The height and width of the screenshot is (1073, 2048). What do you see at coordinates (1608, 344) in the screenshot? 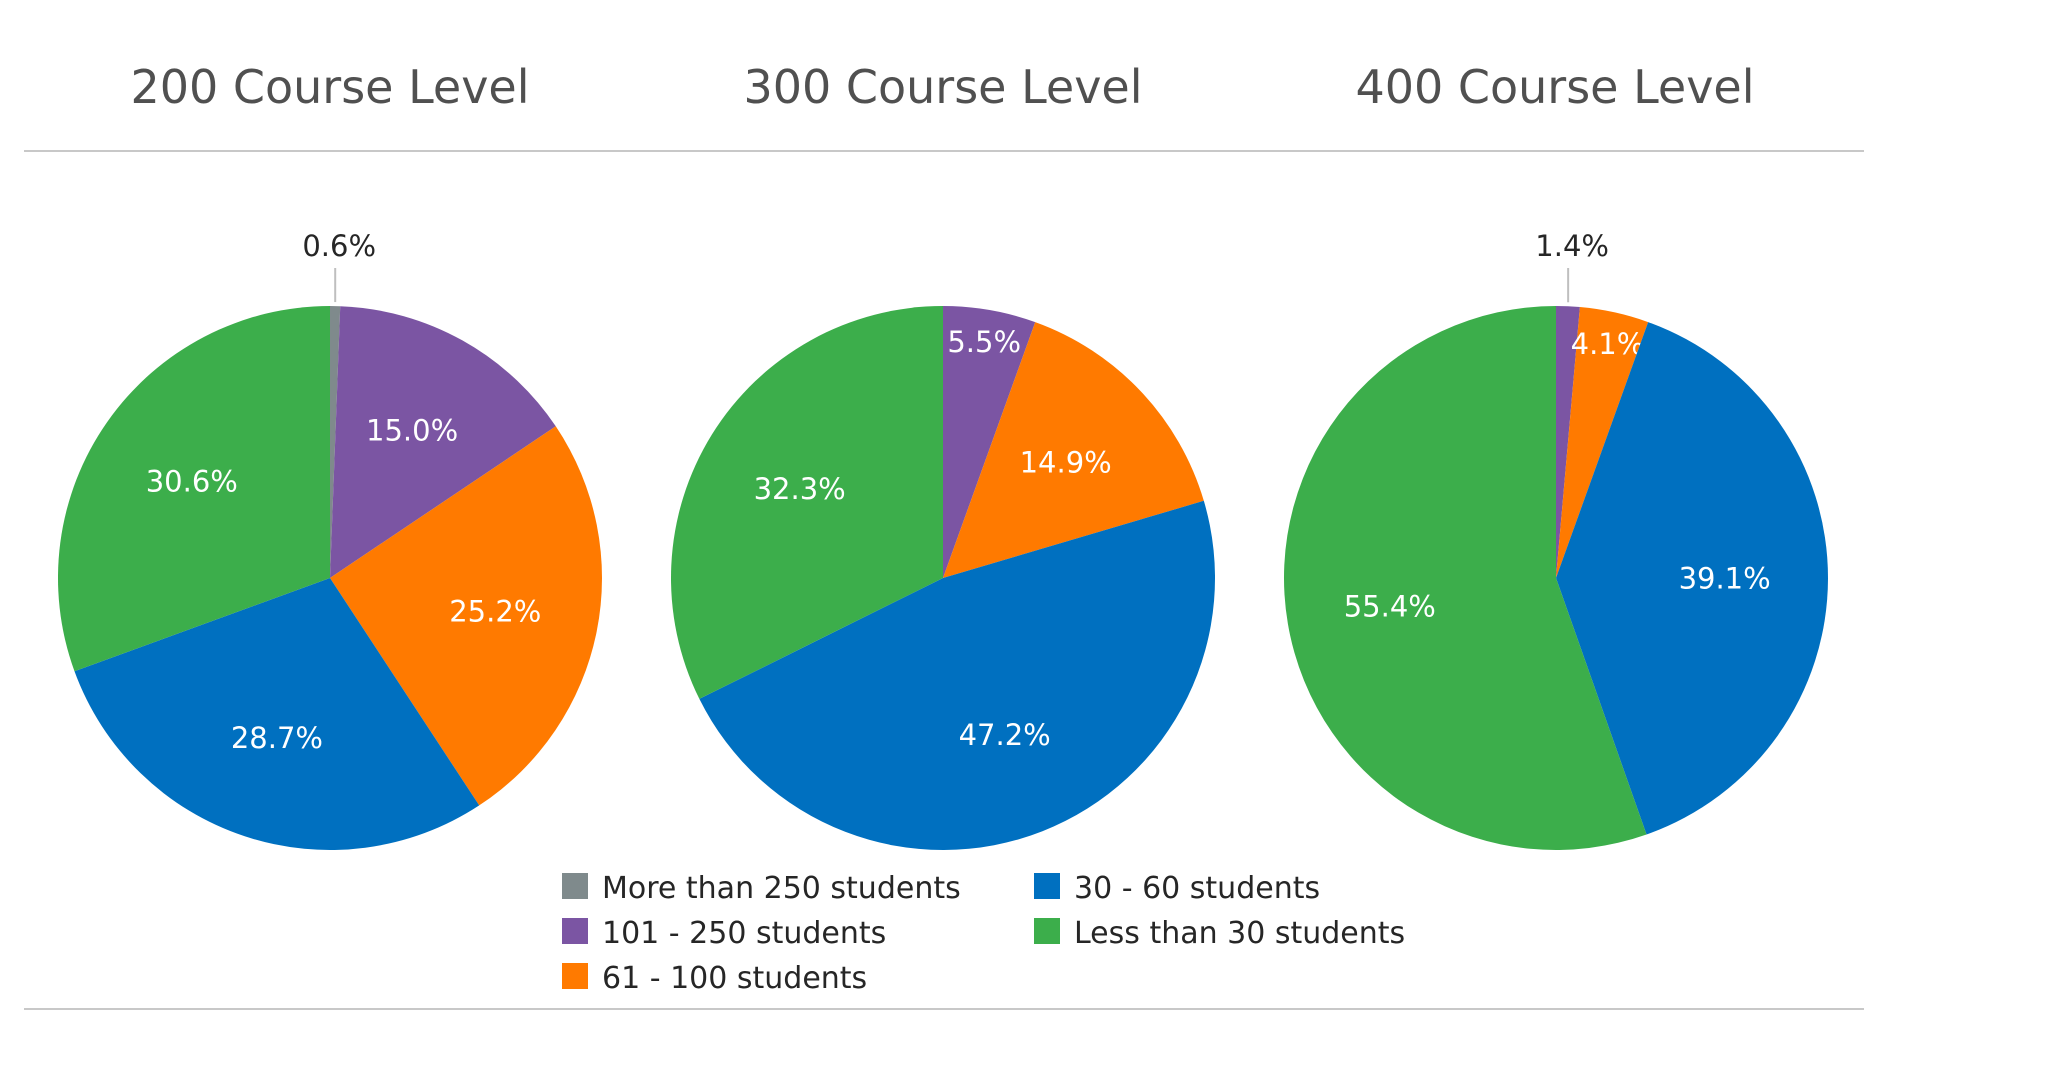
I see `pie-400-label-61-100: 4.1%` at bounding box center [1608, 344].